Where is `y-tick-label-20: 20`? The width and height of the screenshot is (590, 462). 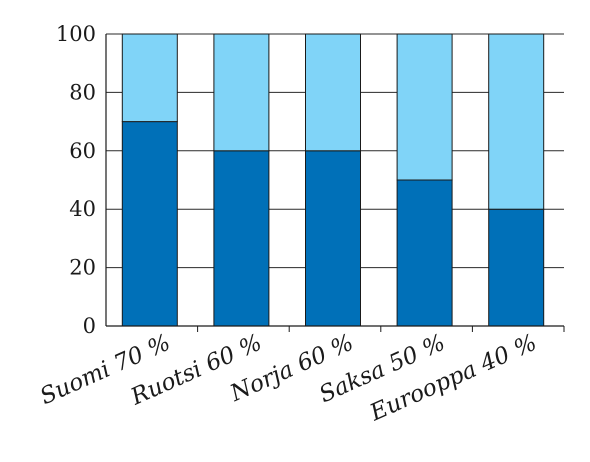 y-tick-label-20: 20 is located at coordinates (82, 268).